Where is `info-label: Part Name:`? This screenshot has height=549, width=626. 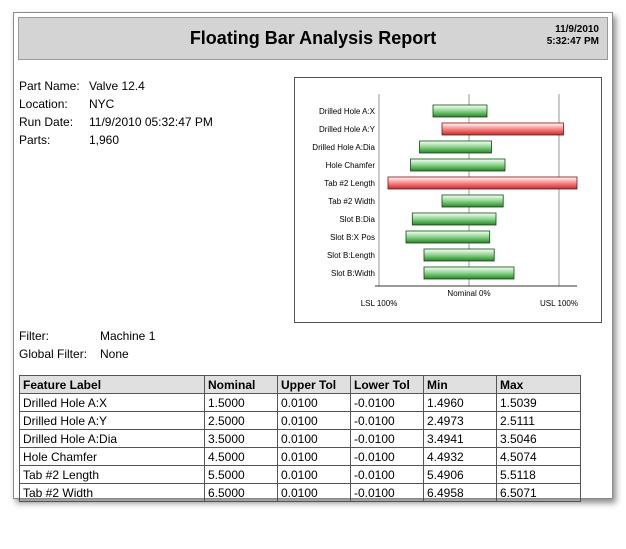 info-label: Part Name: is located at coordinates (49, 86).